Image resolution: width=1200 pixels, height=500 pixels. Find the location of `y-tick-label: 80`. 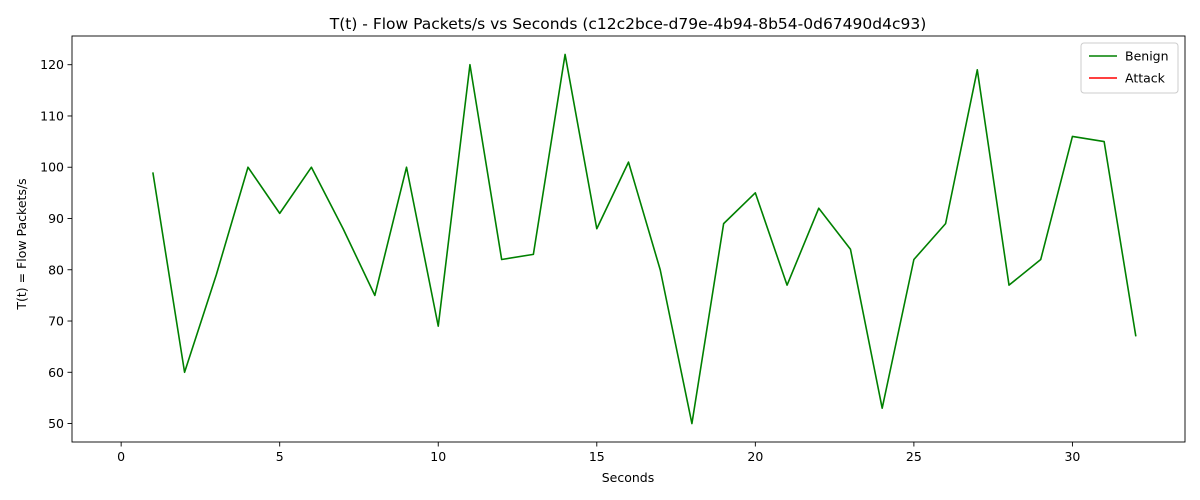

y-tick-label: 80 is located at coordinates (56, 269).